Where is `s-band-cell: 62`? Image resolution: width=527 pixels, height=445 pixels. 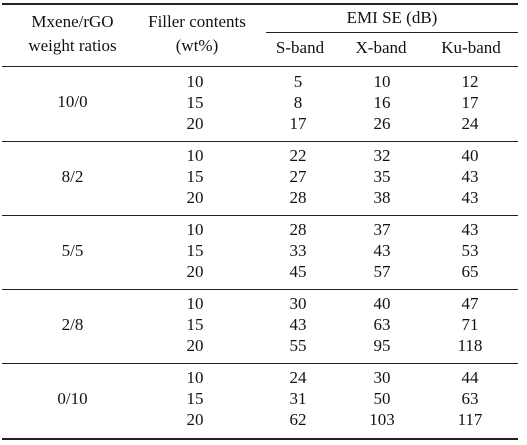
s-band-cell: 62 is located at coordinates (298, 419).